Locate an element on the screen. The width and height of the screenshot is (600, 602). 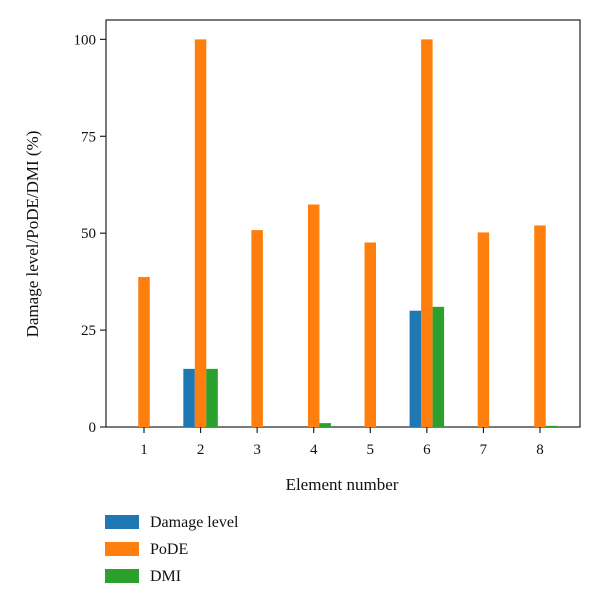
x-tick-label: 4 is located at coordinates (314, 450).